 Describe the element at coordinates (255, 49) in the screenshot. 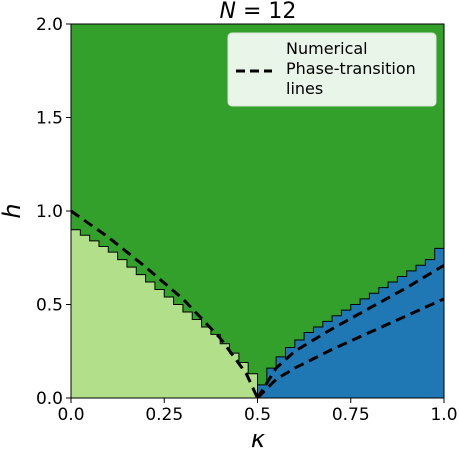

I see `legend-numerical-patch` at that location.